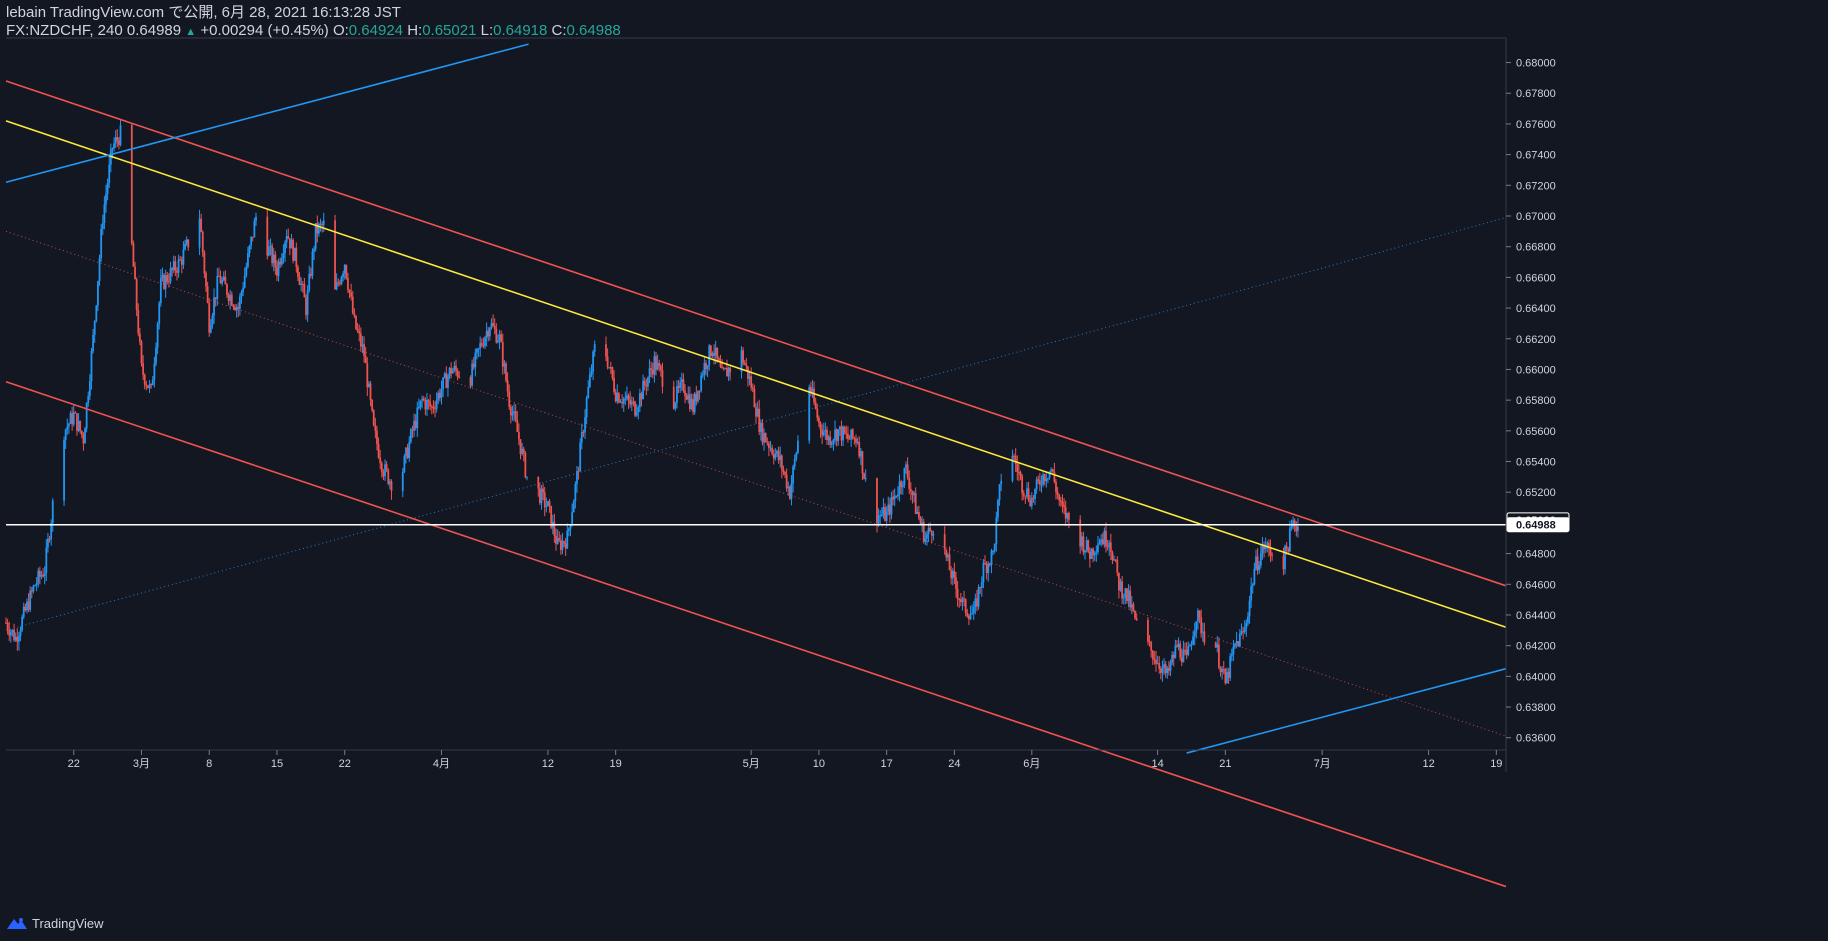  Describe the element at coordinates (1031, 764) in the screenshot. I see `x-tick-label: 6月` at that location.